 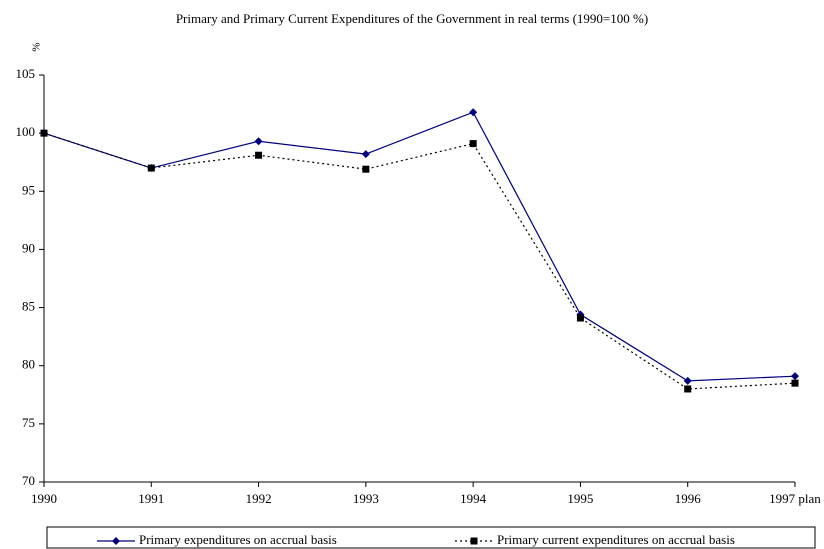 What do you see at coordinates (473, 498) in the screenshot?
I see `x-tick-label: 1994` at bounding box center [473, 498].